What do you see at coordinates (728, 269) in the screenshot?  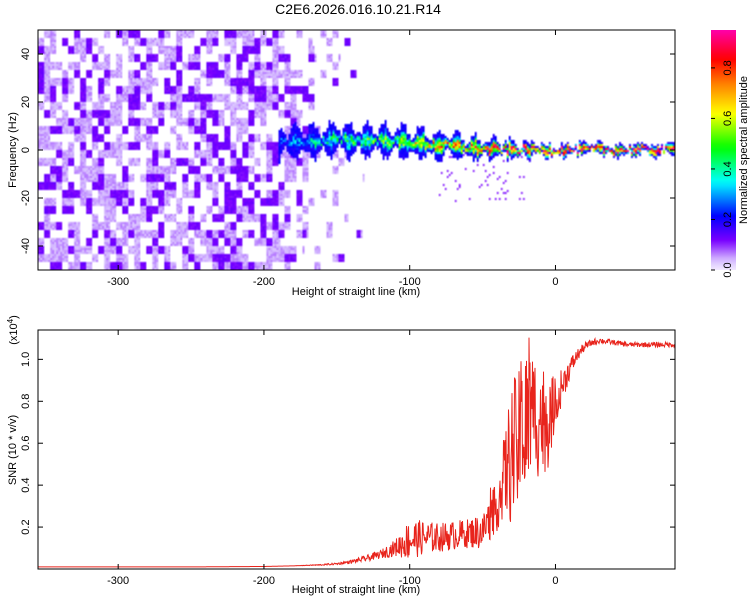 I see `colorbar-tick-label: 0.0` at bounding box center [728, 269].